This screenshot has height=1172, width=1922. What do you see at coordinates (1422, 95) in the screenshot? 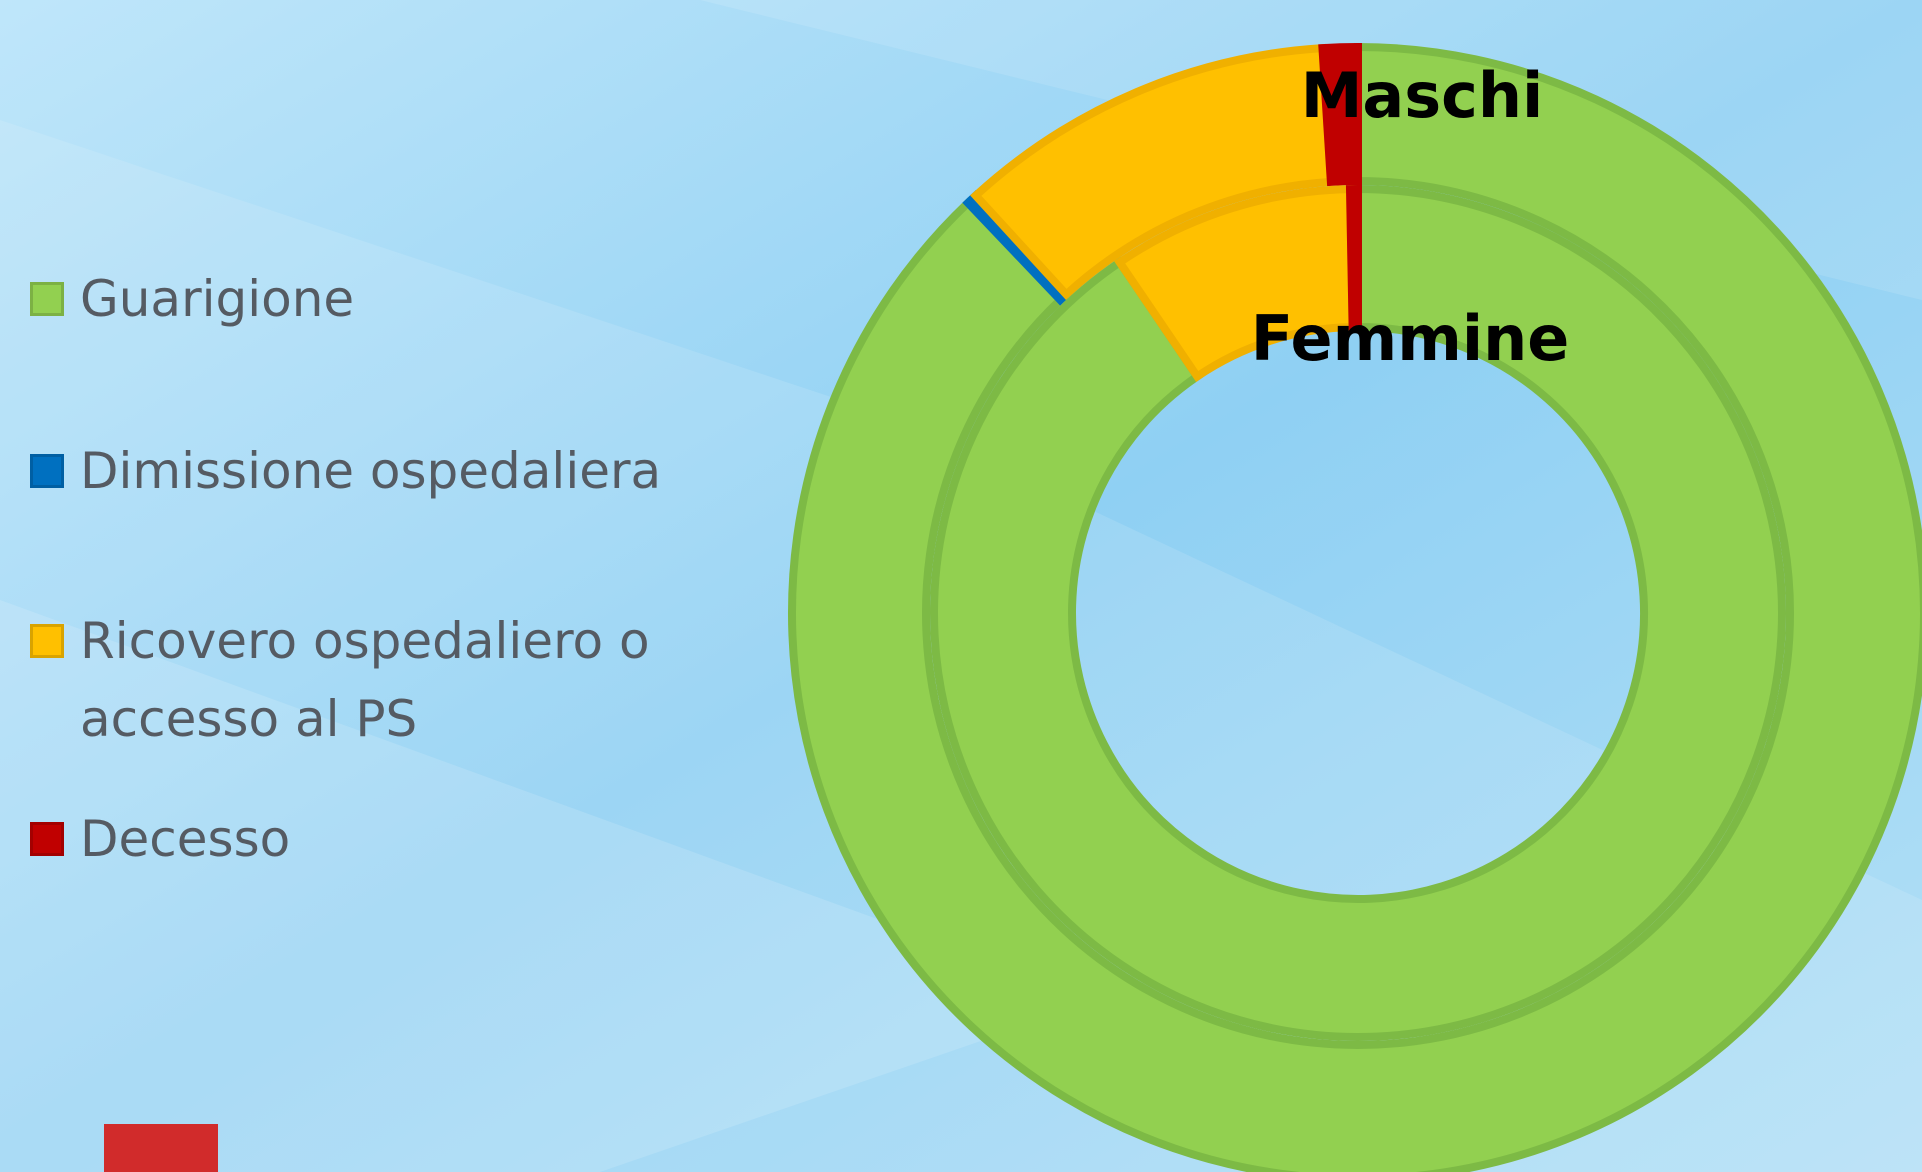
I see `series-label: Maschi` at bounding box center [1422, 95].